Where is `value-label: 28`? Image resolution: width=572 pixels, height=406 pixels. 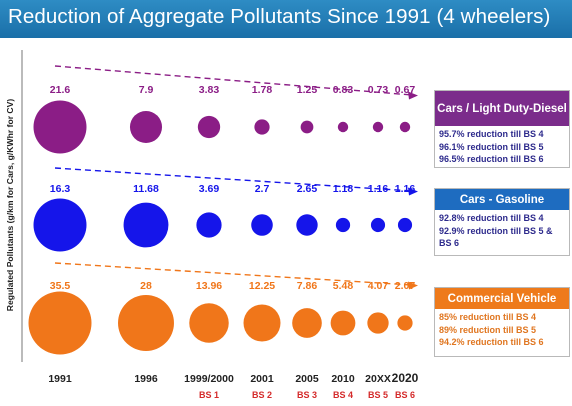 value-label: 28 is located at coordinates (146, 286).